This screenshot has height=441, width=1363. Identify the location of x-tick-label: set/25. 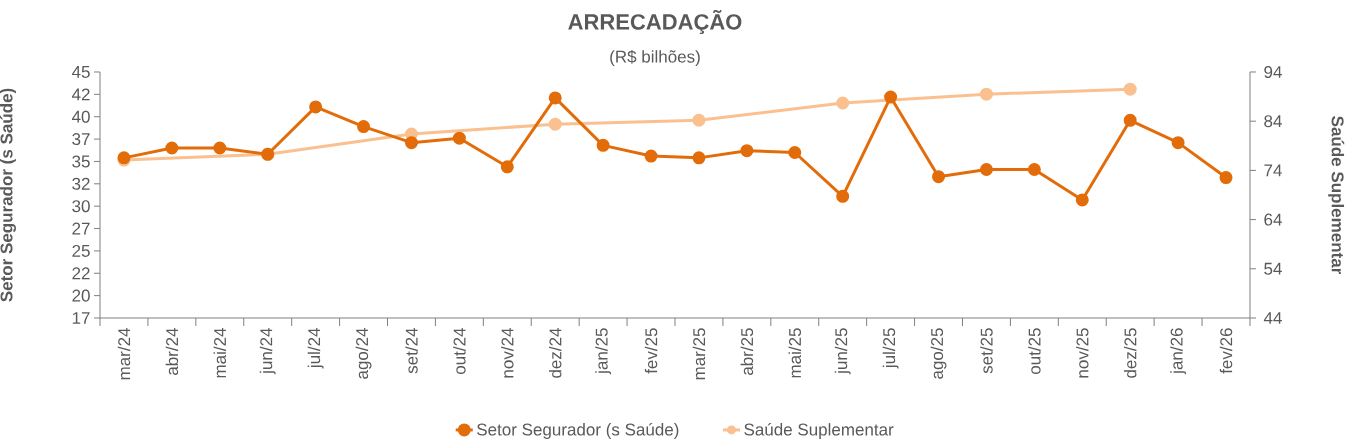
(986, 351).